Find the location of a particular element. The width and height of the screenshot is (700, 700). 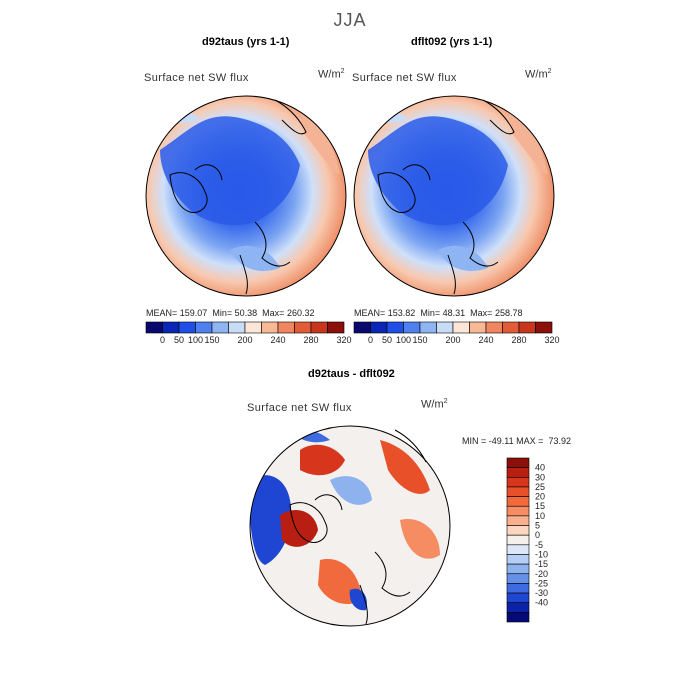

right-stats: MEAN= 153.82 Min= 48.31 Max= 258.78 is located at coordinates (438, 313).